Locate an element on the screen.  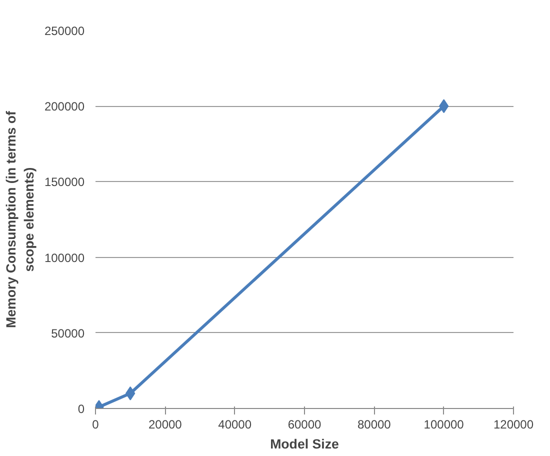
x-tick-label: 20000 is located at coordinates (165, 425).